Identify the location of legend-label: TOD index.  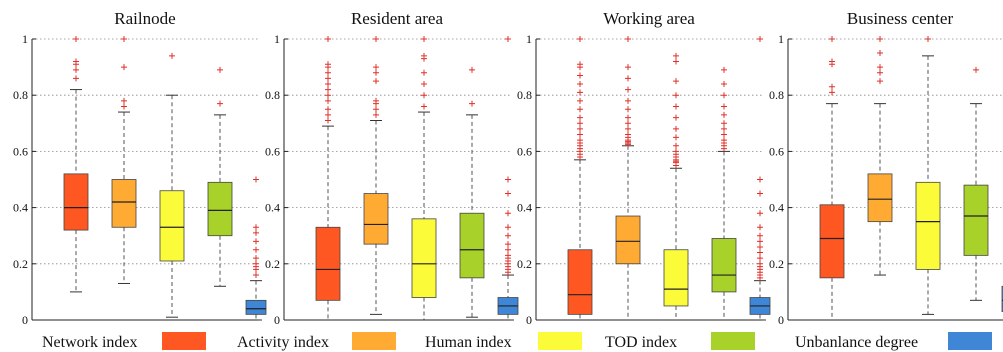
(641, 342).